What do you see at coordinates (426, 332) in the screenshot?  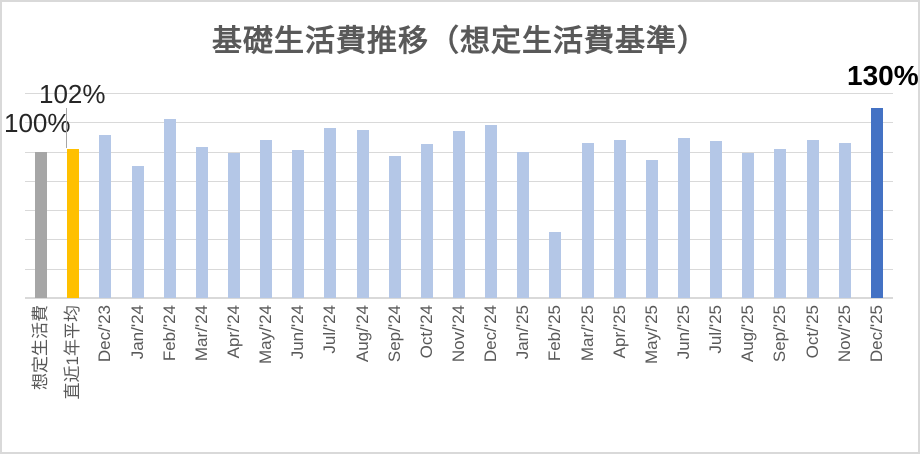 I see `x-axis-label-oct-24: Oct/'24` at bounding box center [426, 332].